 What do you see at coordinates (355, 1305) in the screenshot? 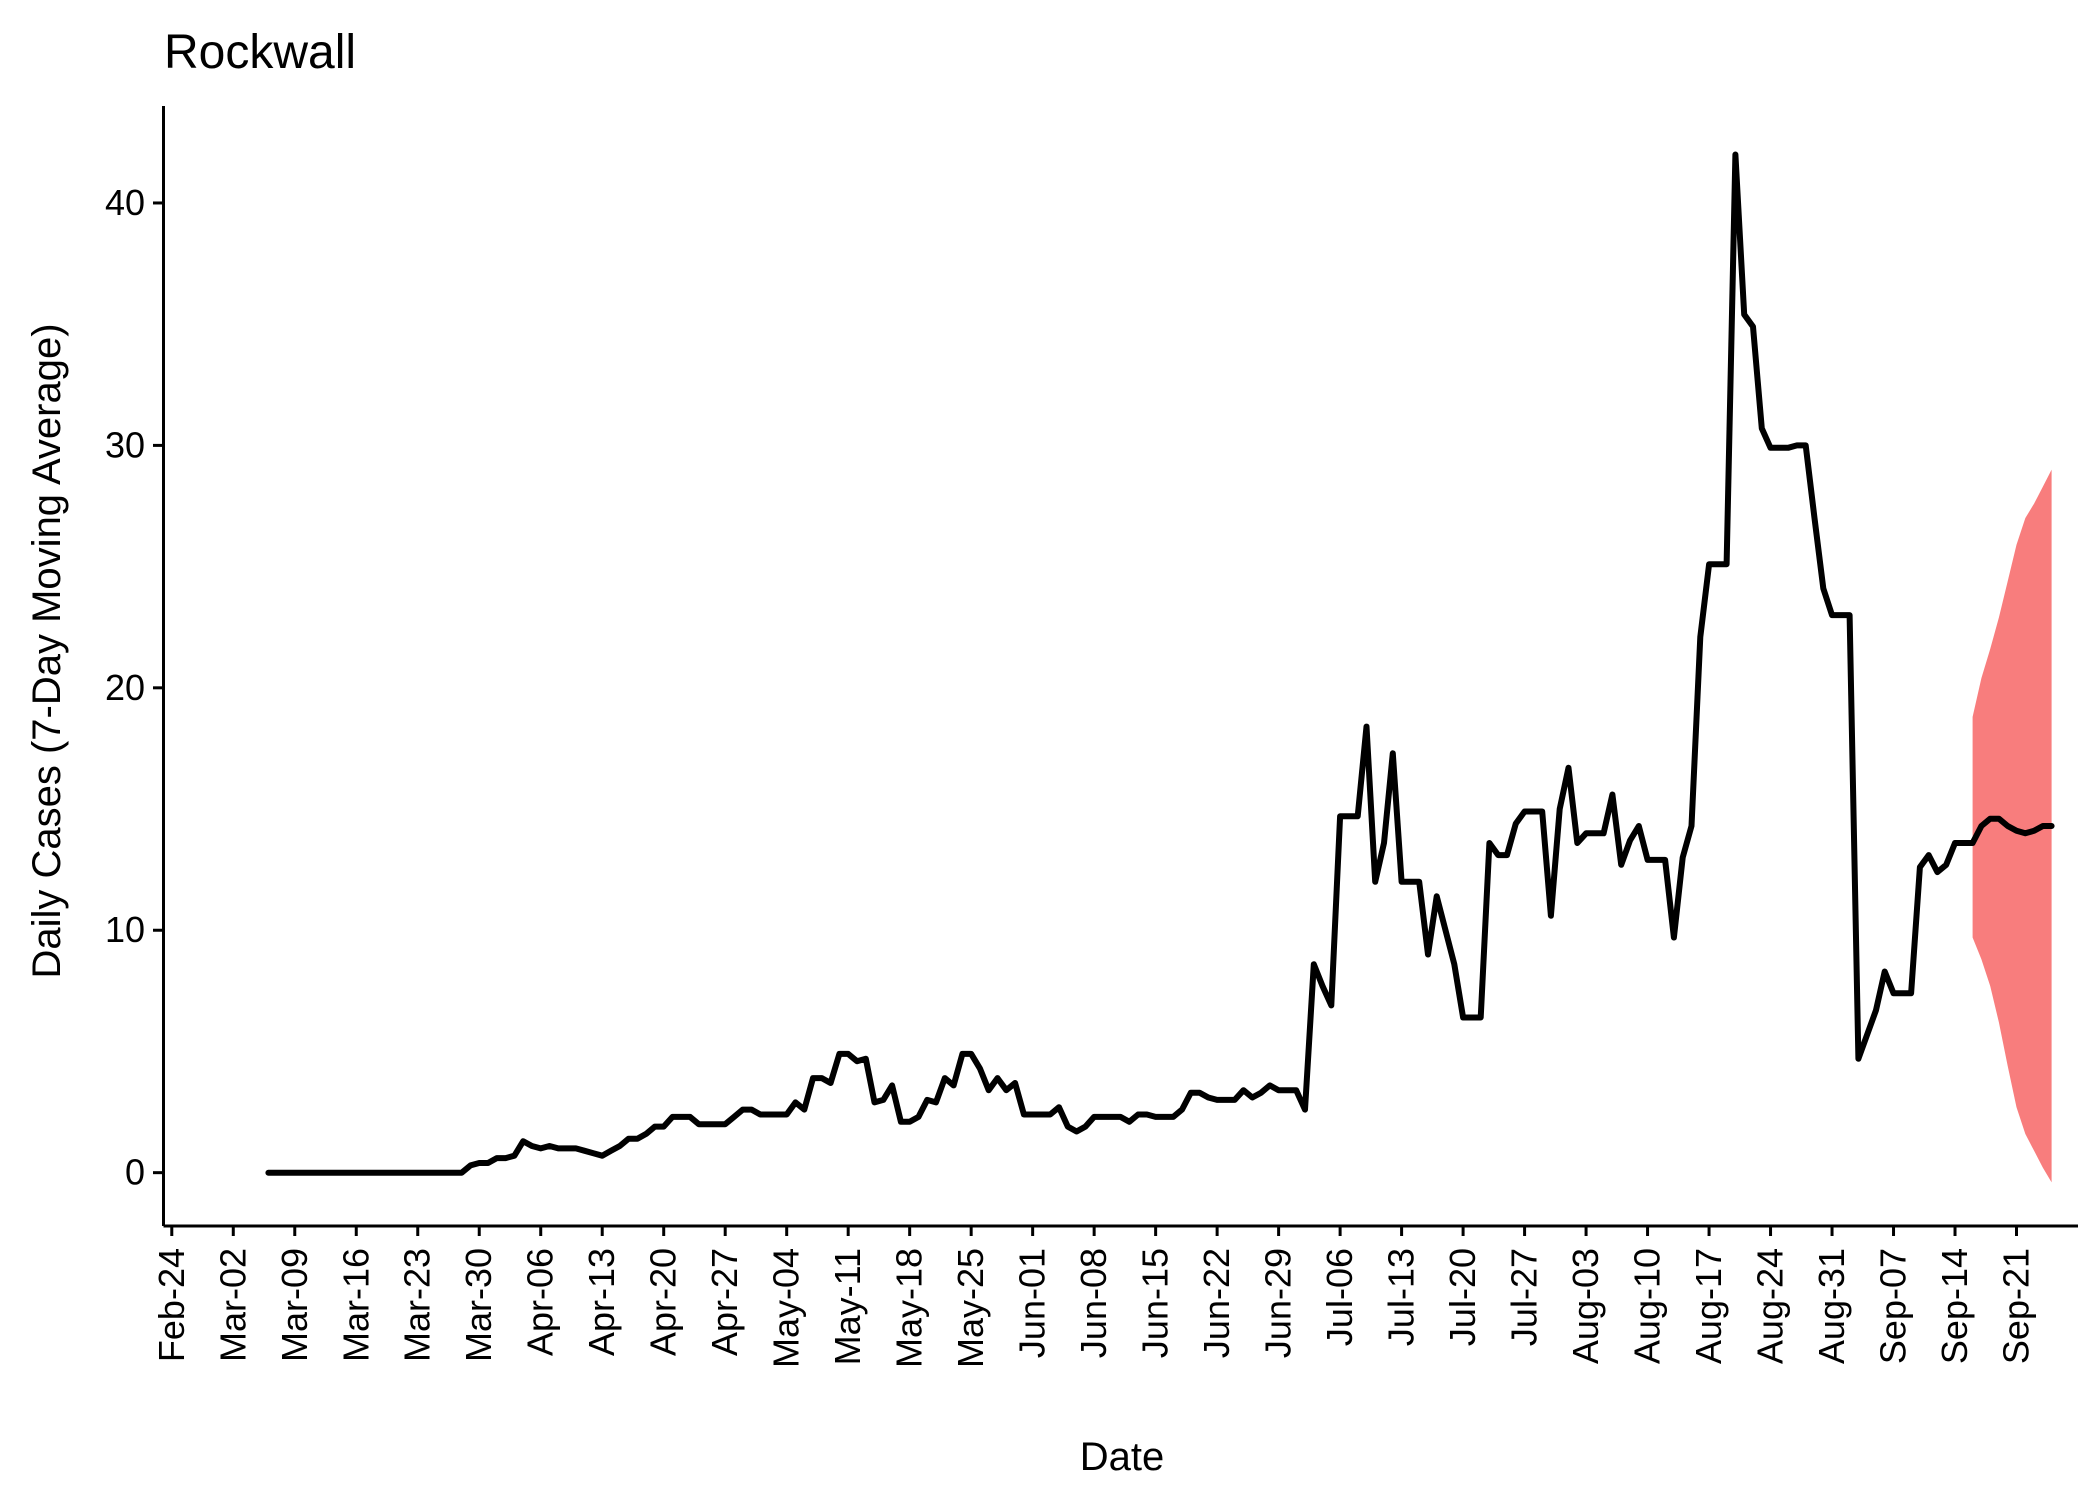
I see `x-tick-label: Mar-16` at bounding box center [355, 1305].